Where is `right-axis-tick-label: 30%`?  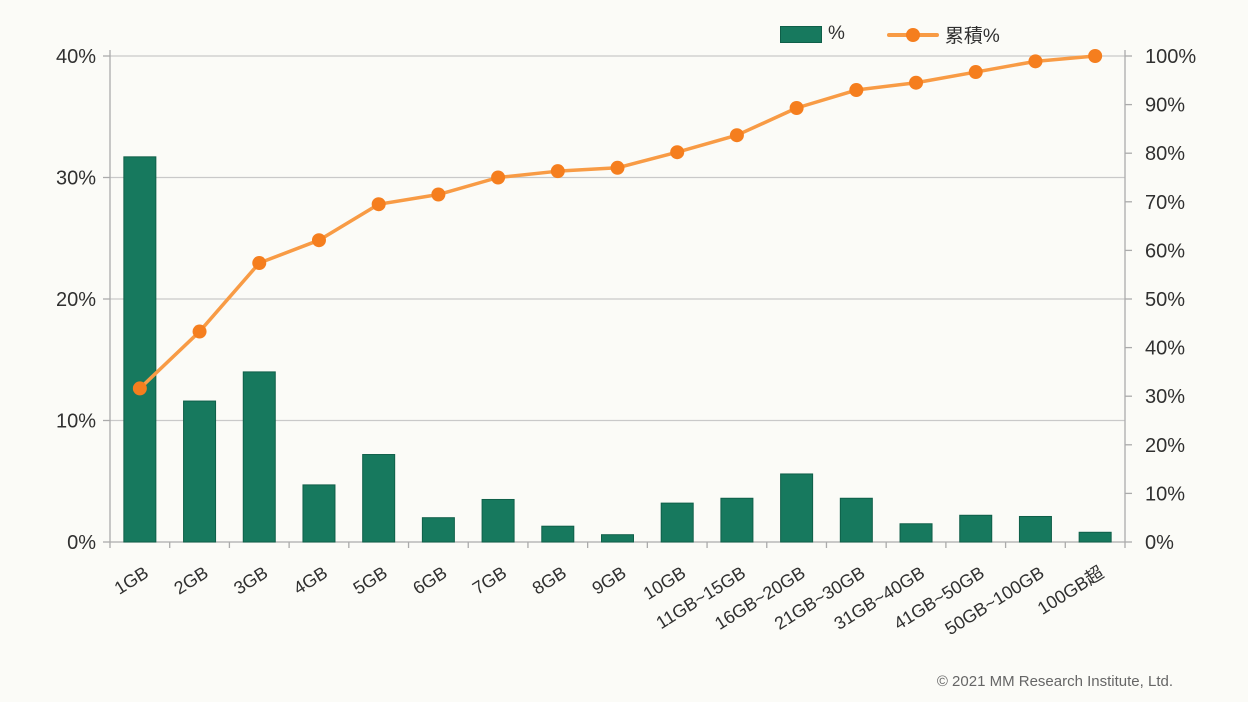 right-axis-tick-label: 30% is located at coordinates (1165, 397).